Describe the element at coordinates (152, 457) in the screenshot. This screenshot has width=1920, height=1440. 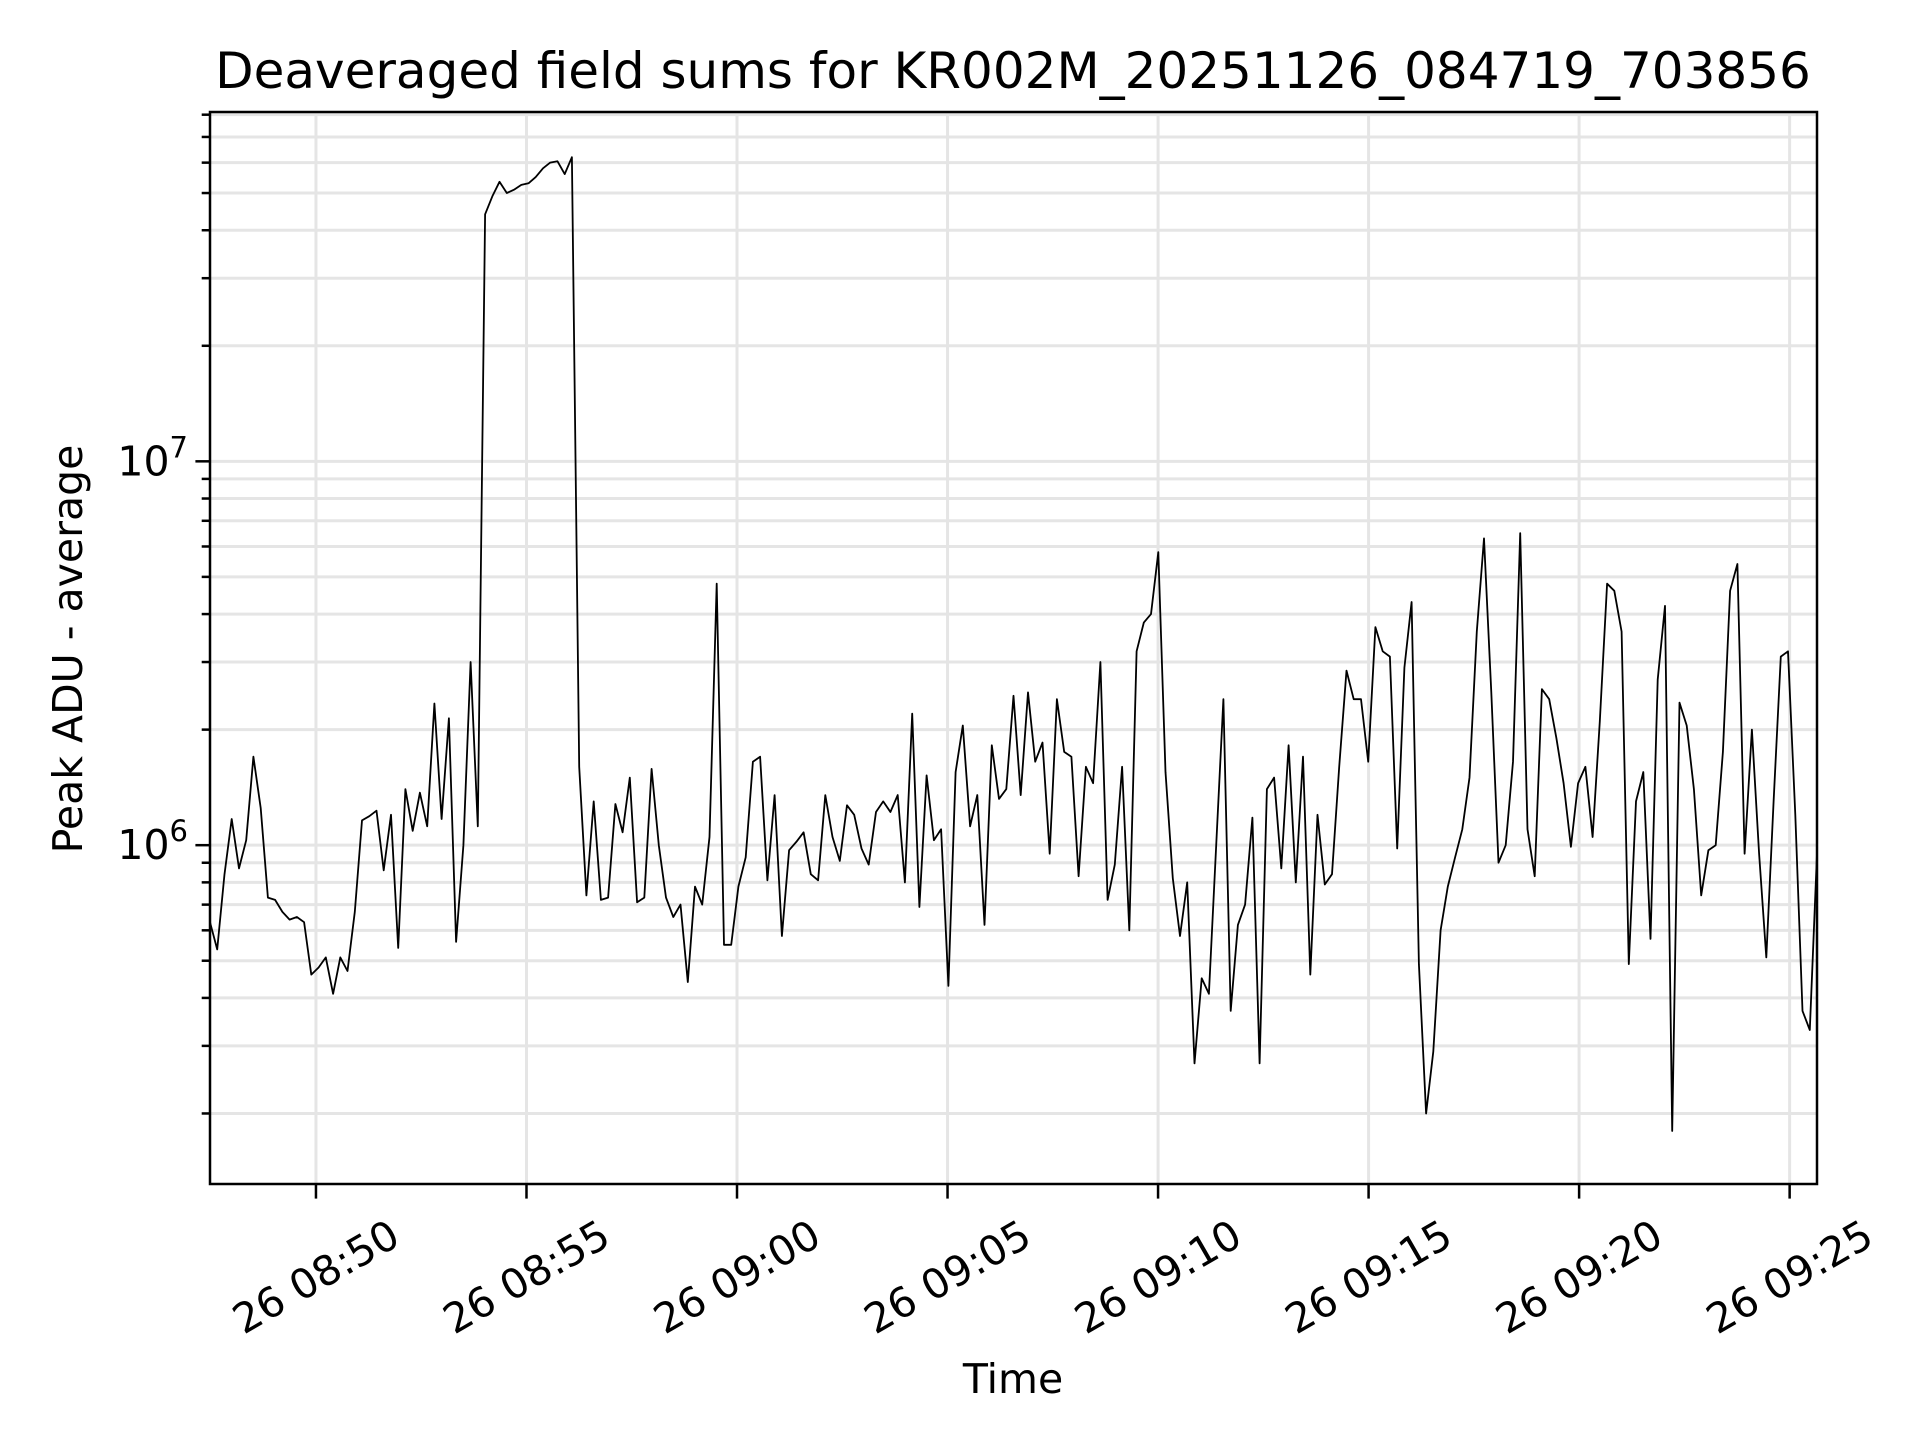
I see `y-tick-label: 107` at that location.